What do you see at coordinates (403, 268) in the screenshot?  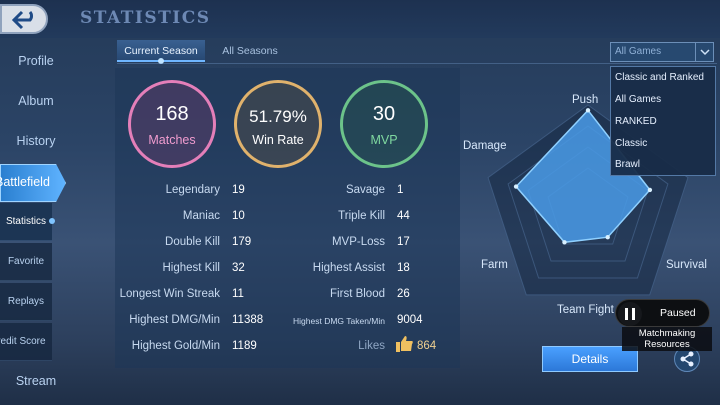 I see `stat-value-highest-assist: 18` at bounding box center [403, 268].